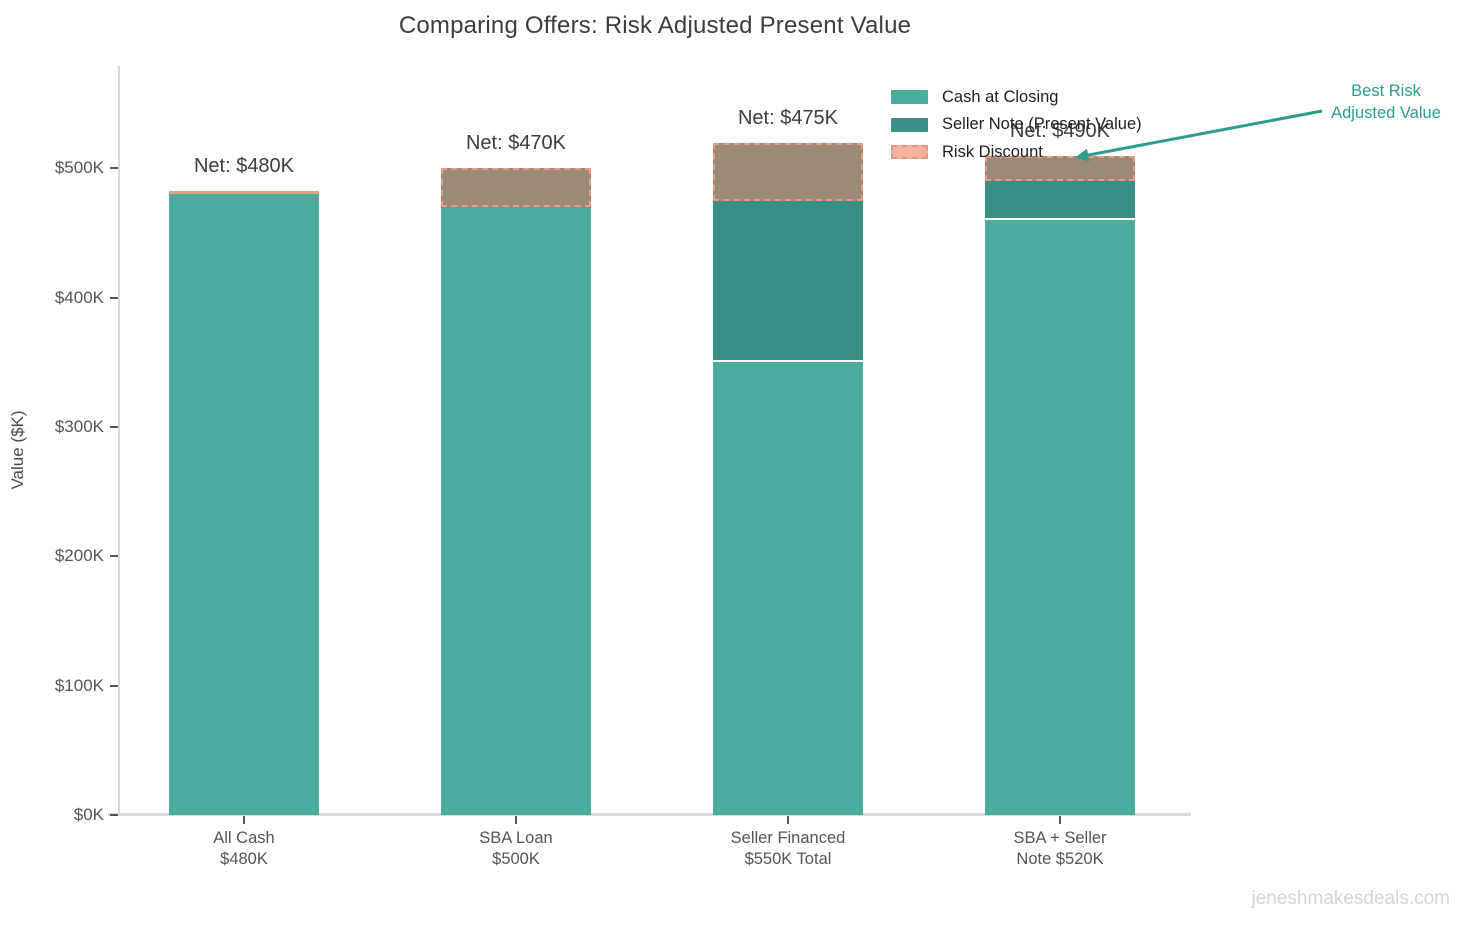 The height and width of the screenshot is (926, 1464). Describe the element at coordinates (1000, 96) in the screenshot. I see `legend-label: Cash at Closing` at that location.